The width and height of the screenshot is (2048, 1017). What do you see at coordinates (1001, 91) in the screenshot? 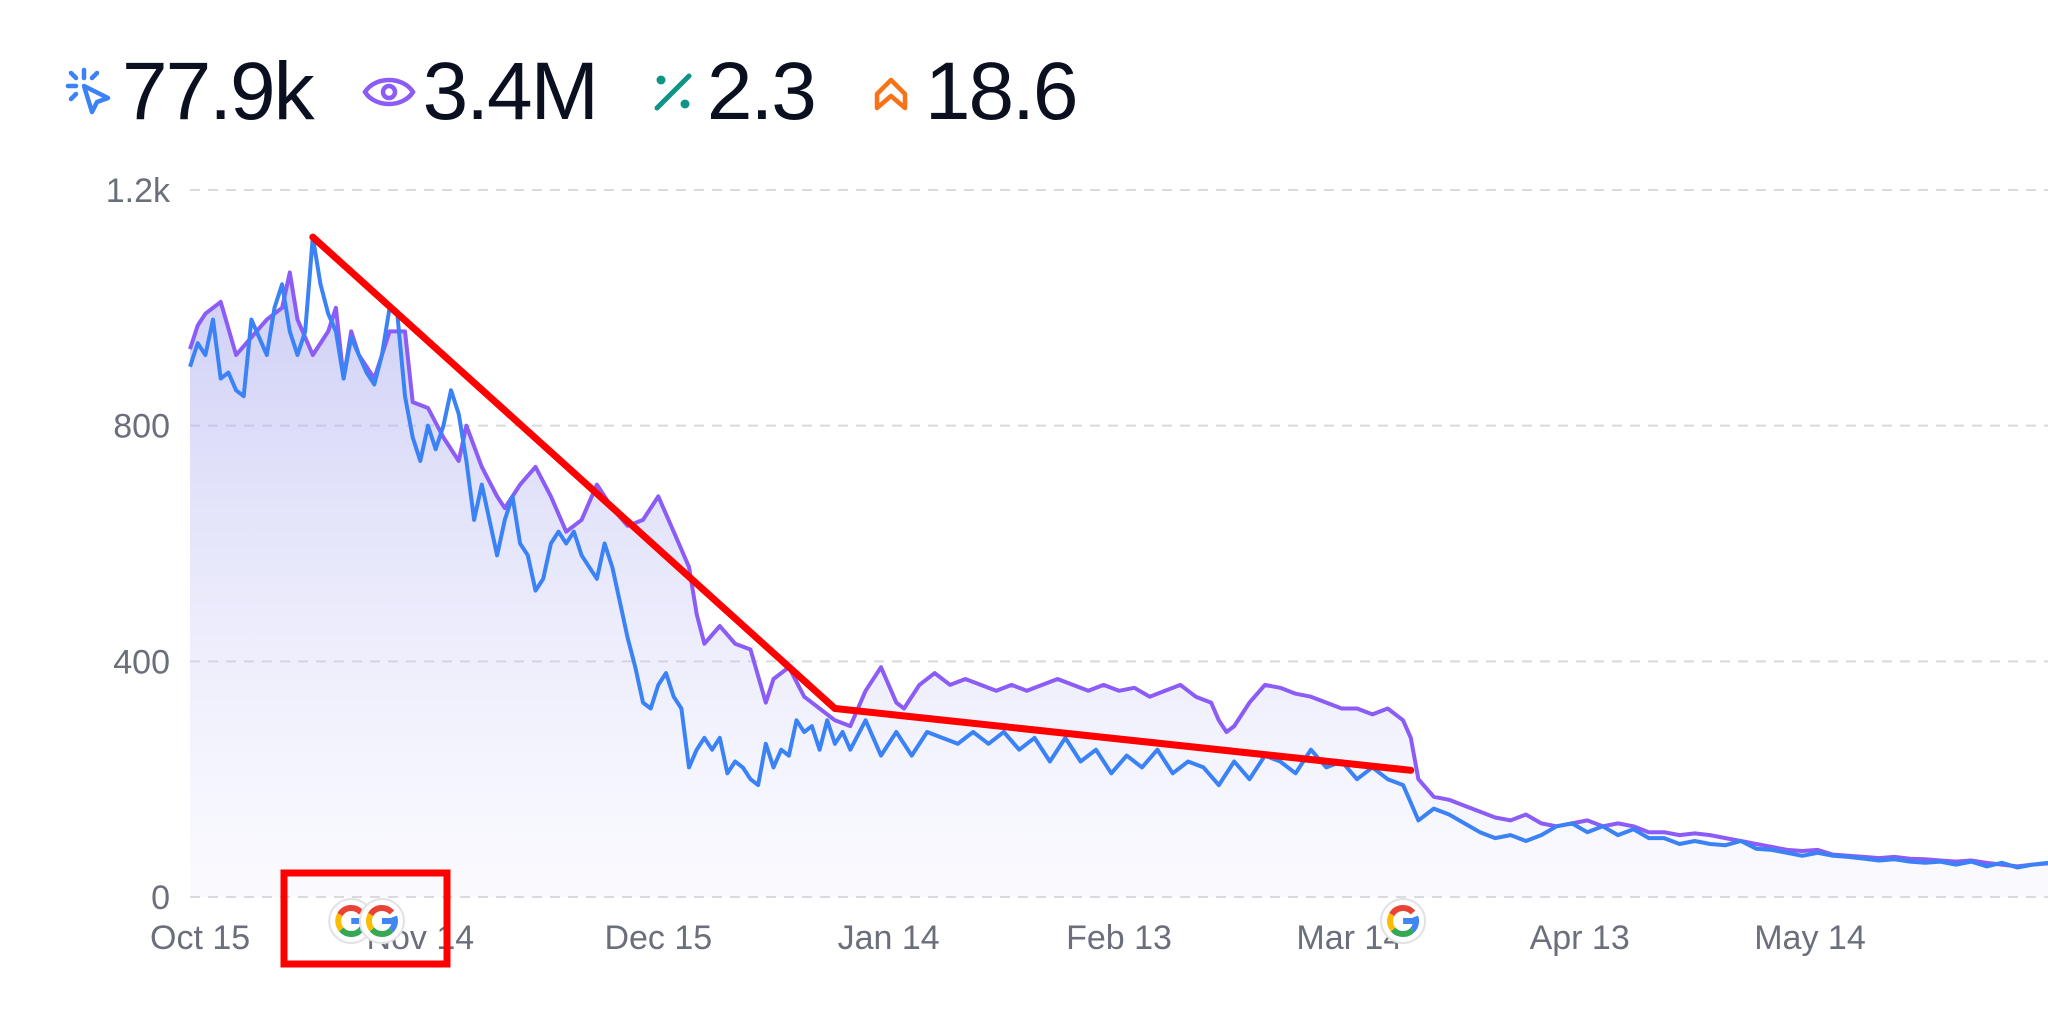
I see `position-value: 18.6` at bounding box center [1001, 91].